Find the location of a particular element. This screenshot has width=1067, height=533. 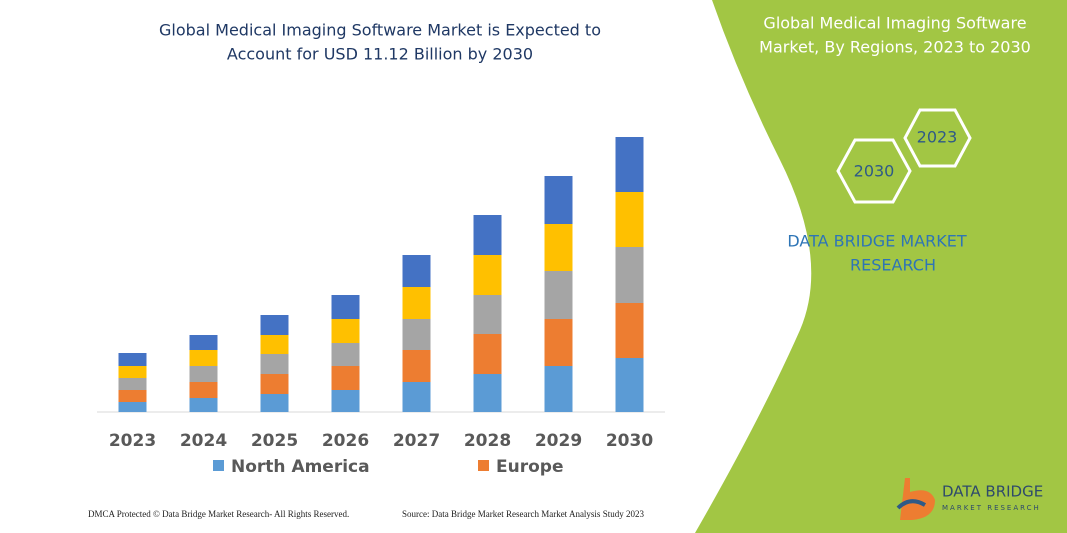

x-tick-label: 2029 is located at coordinates (558, 441).